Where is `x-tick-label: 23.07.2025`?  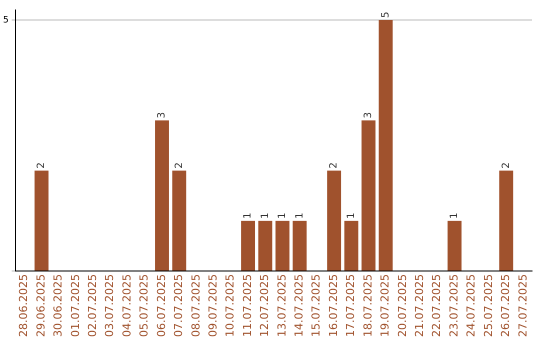
x-tick-label: 23.07.2025 is located at coordinates (453, 306).